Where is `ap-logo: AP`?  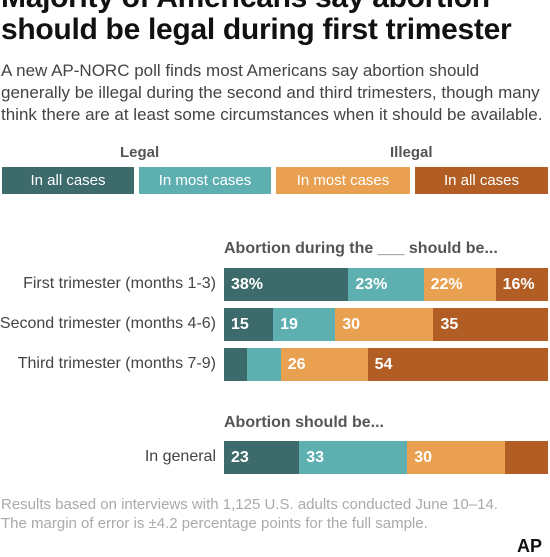
ap-logo: AP is located at coordinates (529, 546).